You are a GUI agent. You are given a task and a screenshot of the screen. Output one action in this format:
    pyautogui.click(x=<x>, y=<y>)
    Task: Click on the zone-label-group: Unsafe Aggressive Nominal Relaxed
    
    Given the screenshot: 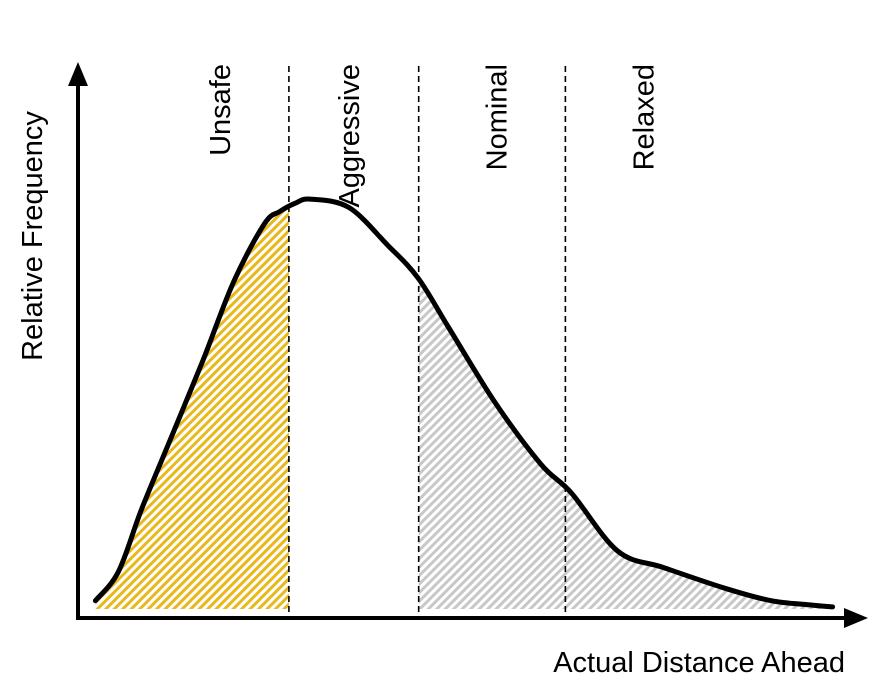 What is the action you would take?
    pyautogui.click(x=432, y=135)
    